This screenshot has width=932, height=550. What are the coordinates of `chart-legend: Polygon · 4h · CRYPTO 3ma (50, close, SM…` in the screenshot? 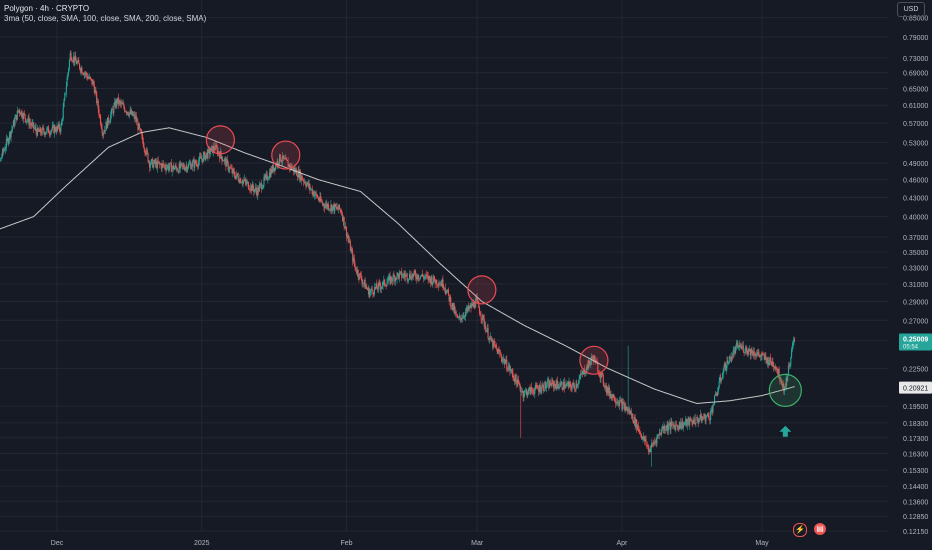 It's located at (105, 14).